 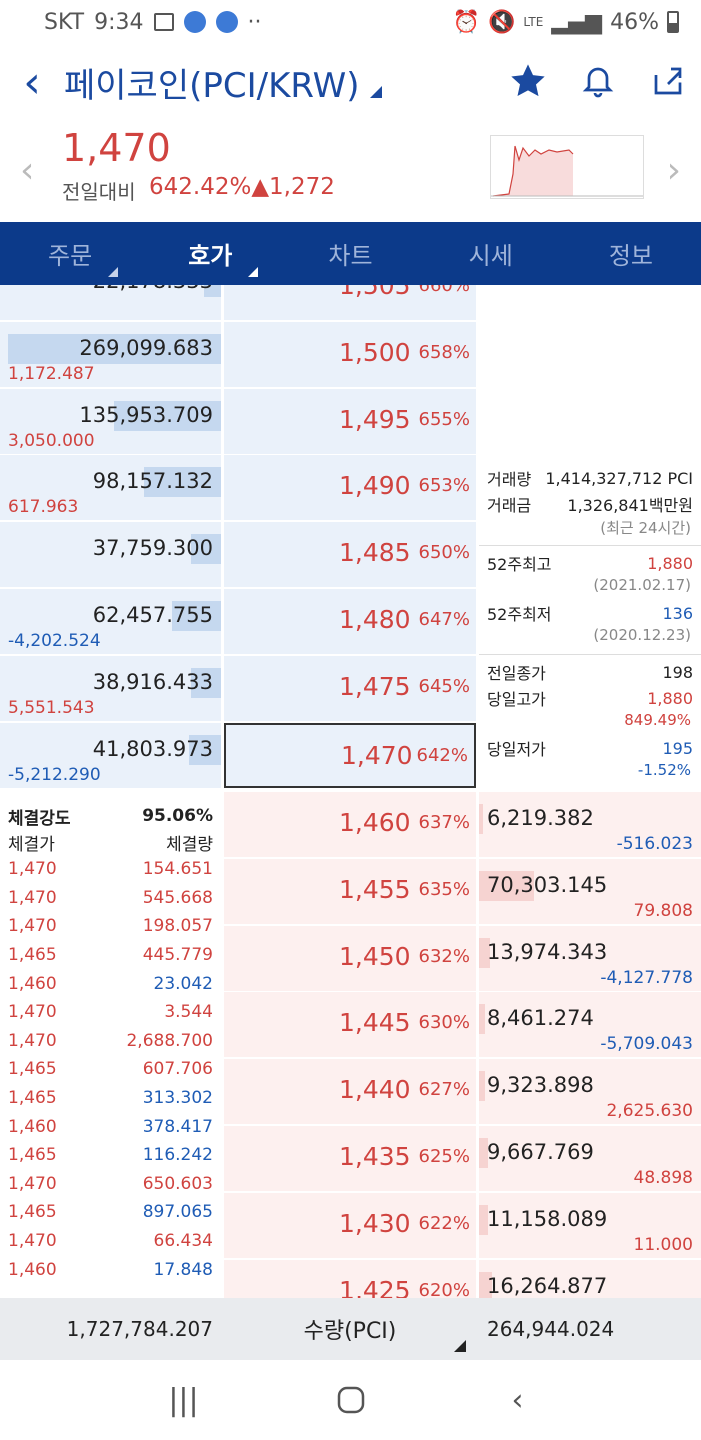 I want to click on trade-row: 1,465 116.242, so click(x=110, y=1155).